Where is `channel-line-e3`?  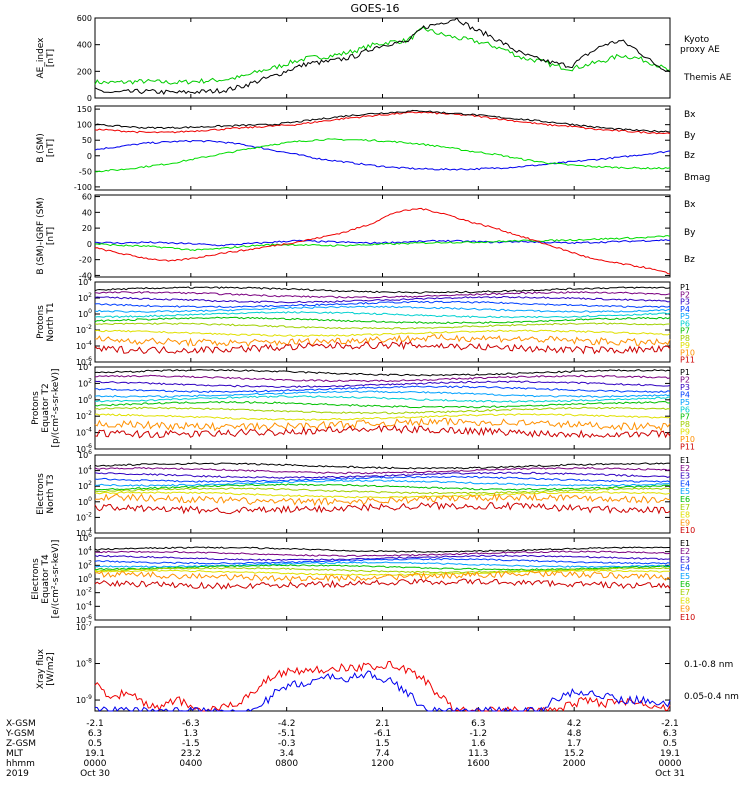 channel-line-e3 is located at coordinates (382, 475).